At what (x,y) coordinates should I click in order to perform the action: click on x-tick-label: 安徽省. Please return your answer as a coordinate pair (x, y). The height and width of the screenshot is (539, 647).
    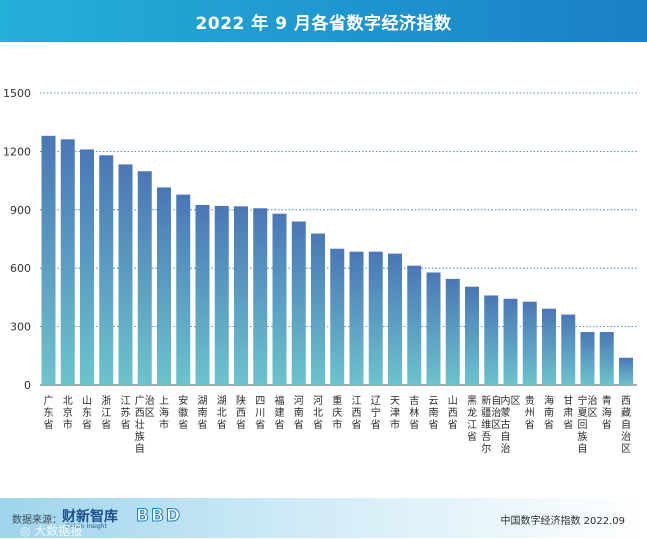
    Looking at the image, I should click on (183, 412).